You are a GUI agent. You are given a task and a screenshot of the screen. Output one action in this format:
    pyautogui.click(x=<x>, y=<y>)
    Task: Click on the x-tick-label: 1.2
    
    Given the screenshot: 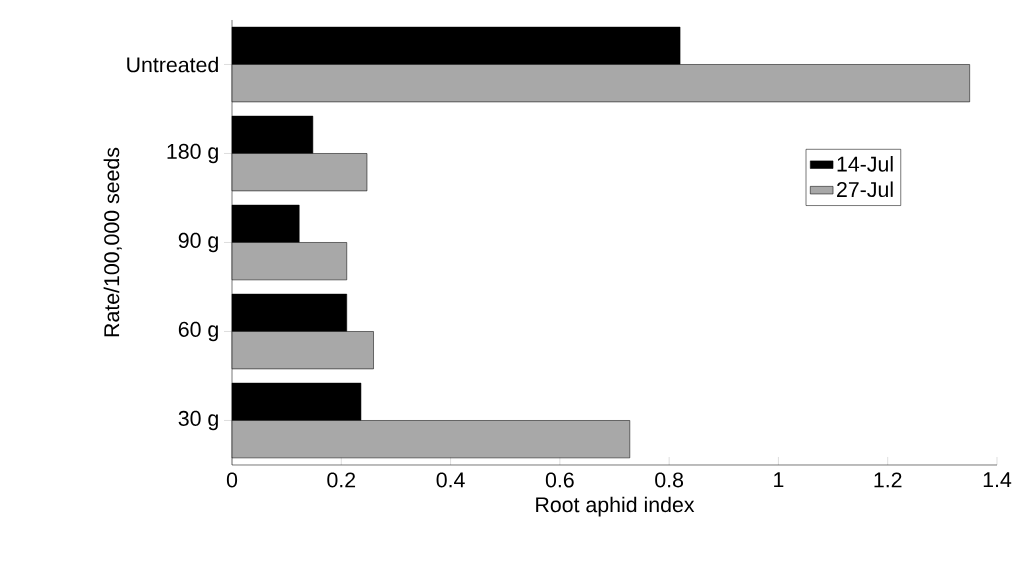 What is the action you would take?
    pyautogui.click(x=888, y=480)
    